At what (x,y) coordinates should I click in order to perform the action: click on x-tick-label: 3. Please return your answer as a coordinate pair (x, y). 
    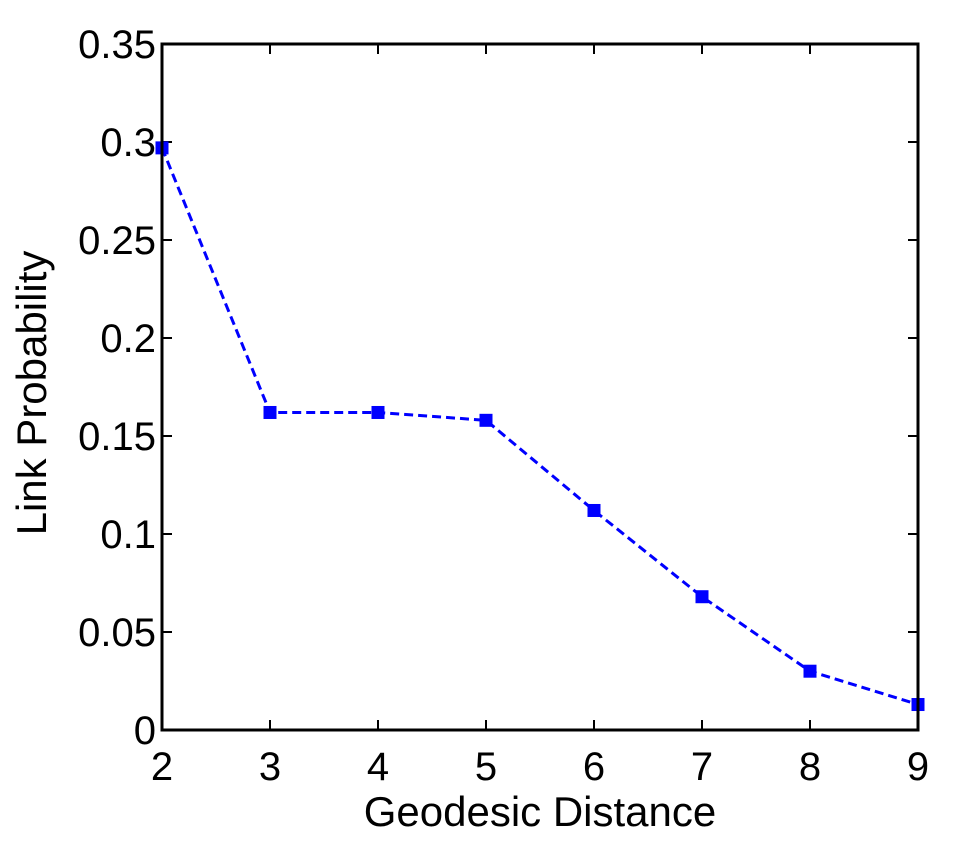
    Looking at the image, I should click on (270, 767).